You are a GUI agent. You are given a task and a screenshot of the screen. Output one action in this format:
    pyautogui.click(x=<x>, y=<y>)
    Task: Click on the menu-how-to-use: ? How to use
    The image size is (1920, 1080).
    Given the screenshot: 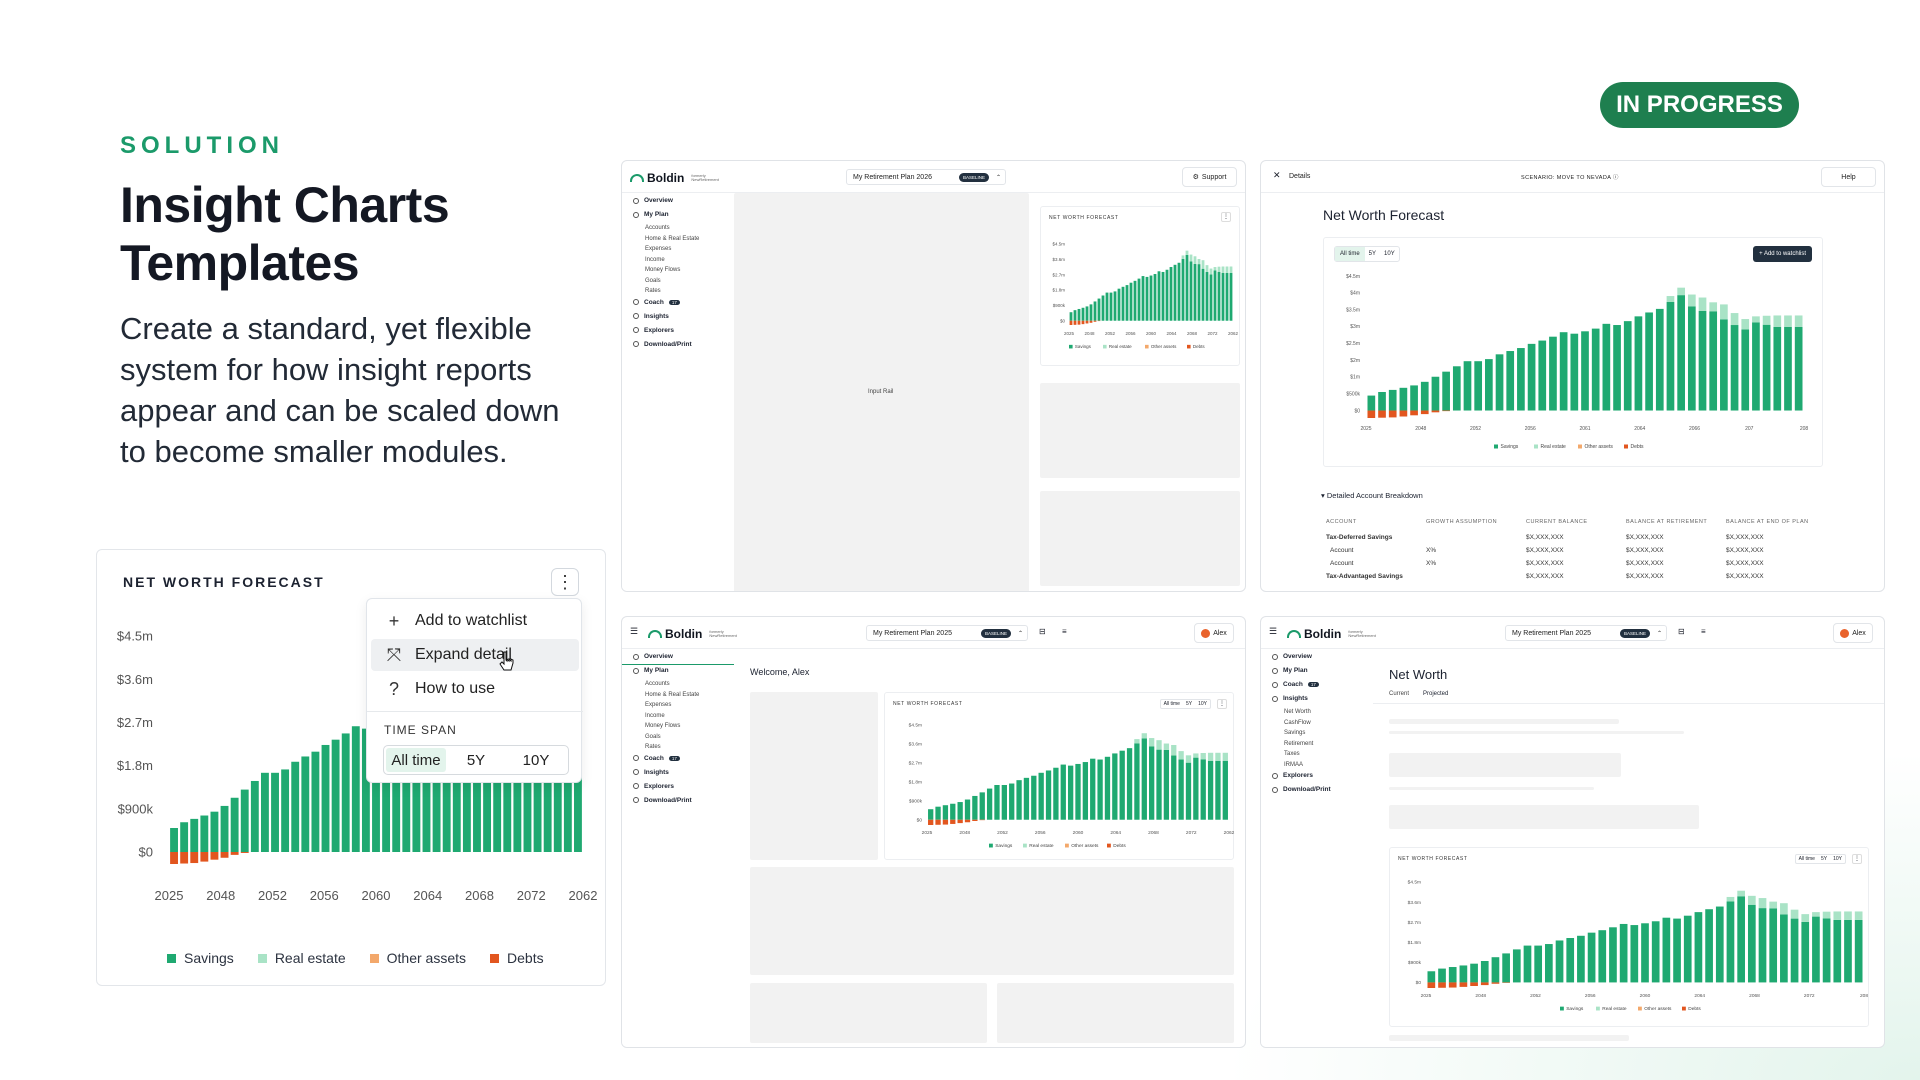 What is the action you would take?
    pyautogui.click(x=475, y=689)
    